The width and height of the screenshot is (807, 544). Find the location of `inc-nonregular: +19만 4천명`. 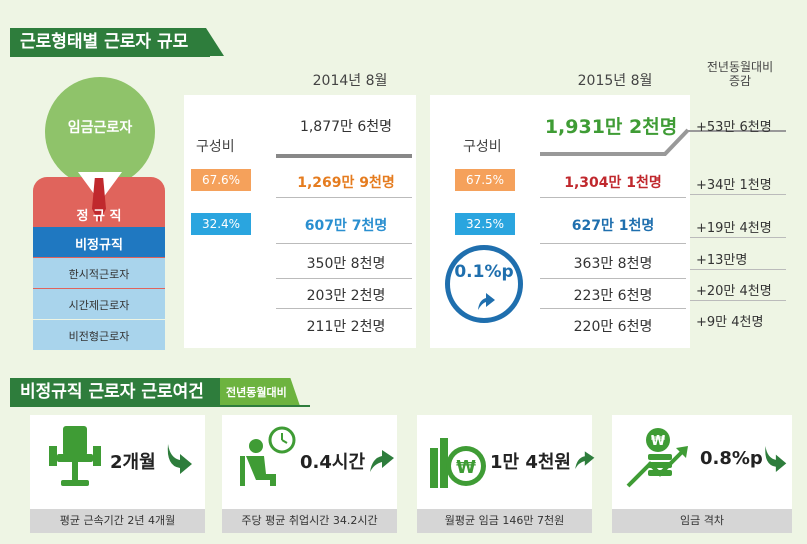

inc-nonregular: +19만 4천명 is located at coordinates (734, 228).